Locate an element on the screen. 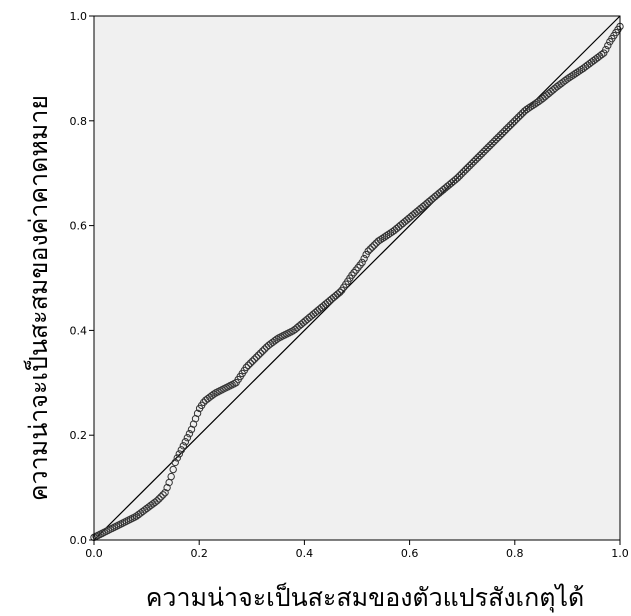 The width and height of the screenshot is (631, 616). x-axis-title: ความน่าจะเป็นสะสมของตัวแปรสังเกตุได้ is located at coordinates (365, 597).